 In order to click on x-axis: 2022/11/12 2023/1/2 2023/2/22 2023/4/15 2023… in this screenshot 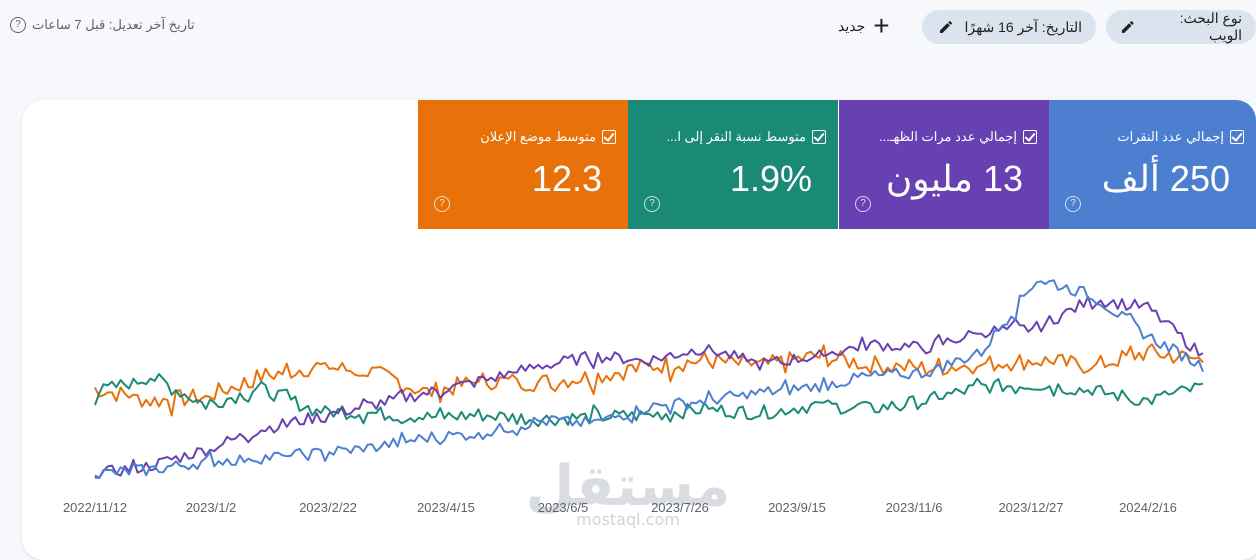, I will do `click(620, 507)`.